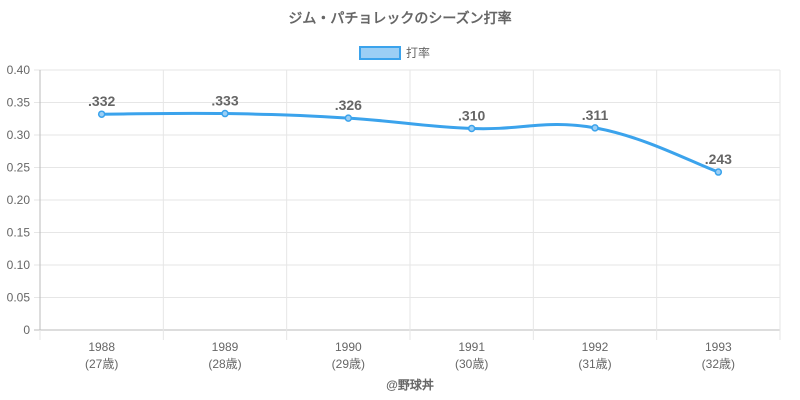  I want to click on legend: 打率, so click(394, 52).